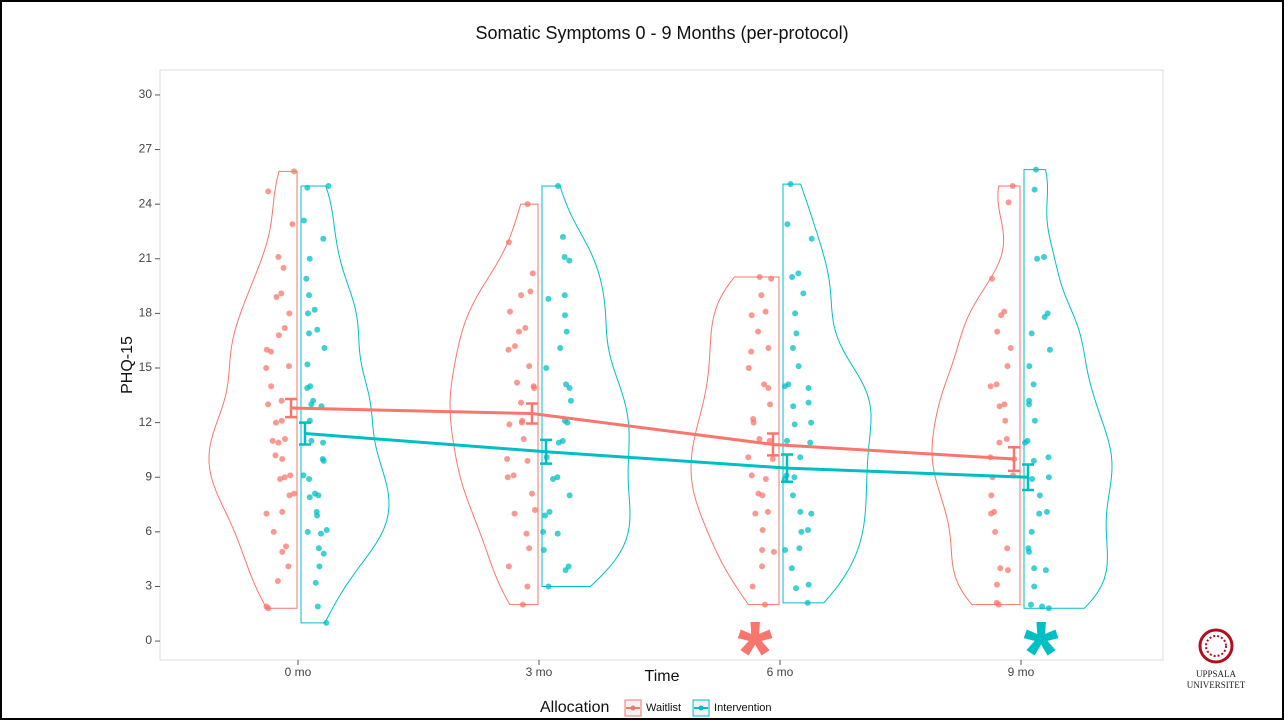 Image resolution: width=1284 pixels, height=720 pixels. What do you see at coordinates (754, 654) in the screenshot?
I see `annotation: *` at bounding box center [754, 654].